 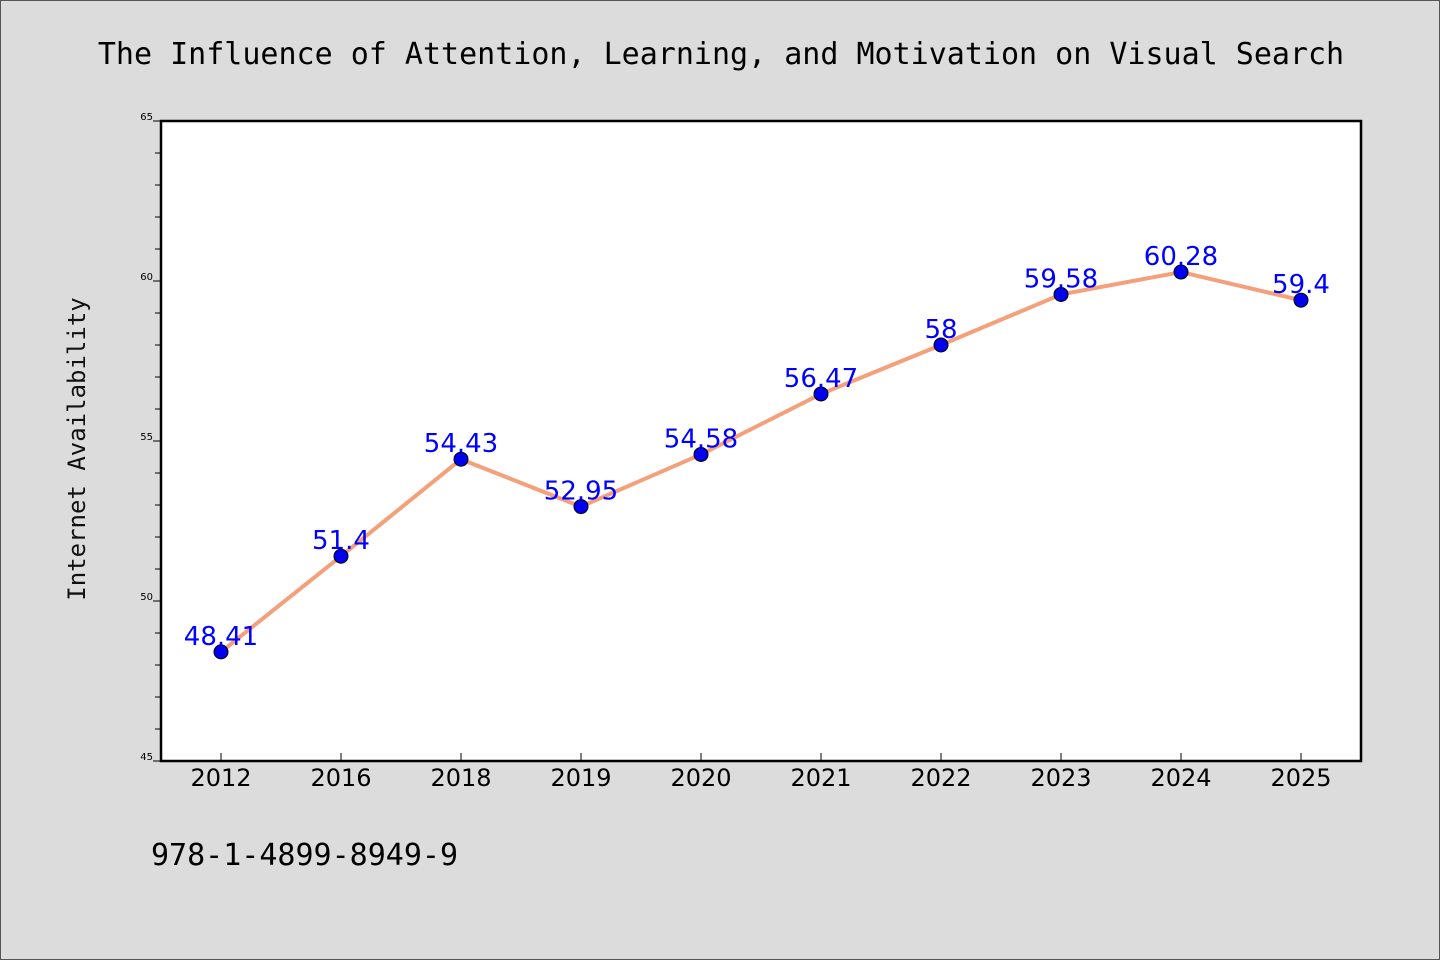 What do you see at coordinates (77, 448) in the screenshot?
I see `y-axis-label: Internet Availability` at bounding box center [77, 448].